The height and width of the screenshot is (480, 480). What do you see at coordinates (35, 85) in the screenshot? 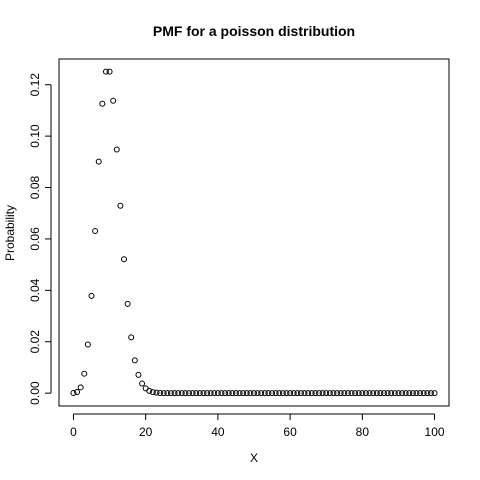
I see `y-tick-label: 0.12` at bounding box center [35, 85].